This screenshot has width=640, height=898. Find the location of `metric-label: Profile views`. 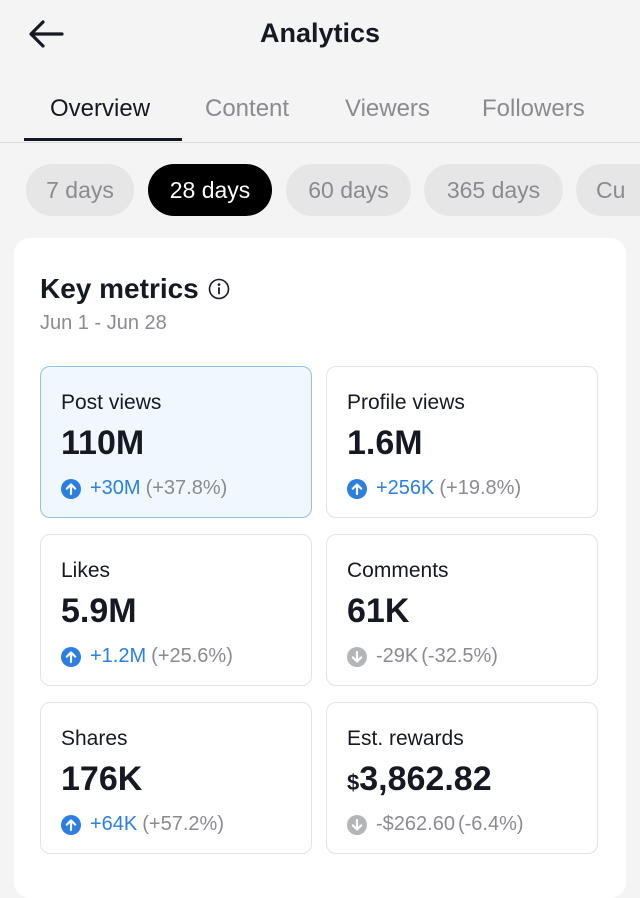

metric-label: Profile views is located at coordinates (406, 402).